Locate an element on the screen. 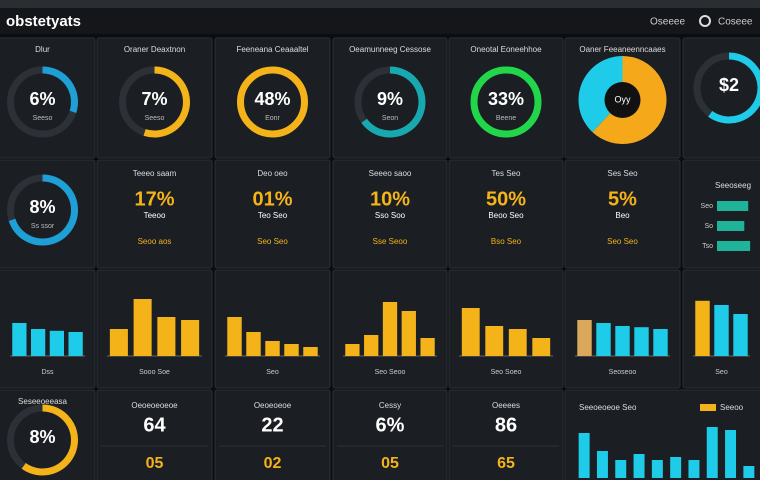  counter-sub: 65 is located at coordinates (506, 463).